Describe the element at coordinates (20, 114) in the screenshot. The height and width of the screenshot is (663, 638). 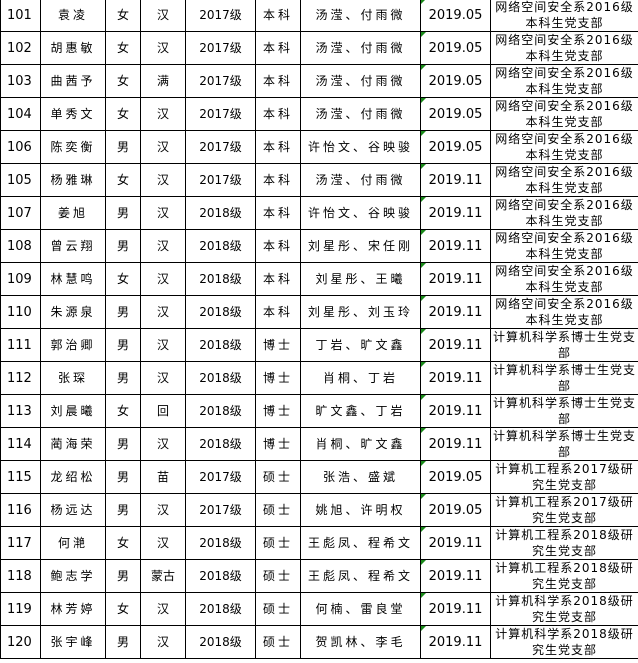
I see `row-number: 104` at that location.